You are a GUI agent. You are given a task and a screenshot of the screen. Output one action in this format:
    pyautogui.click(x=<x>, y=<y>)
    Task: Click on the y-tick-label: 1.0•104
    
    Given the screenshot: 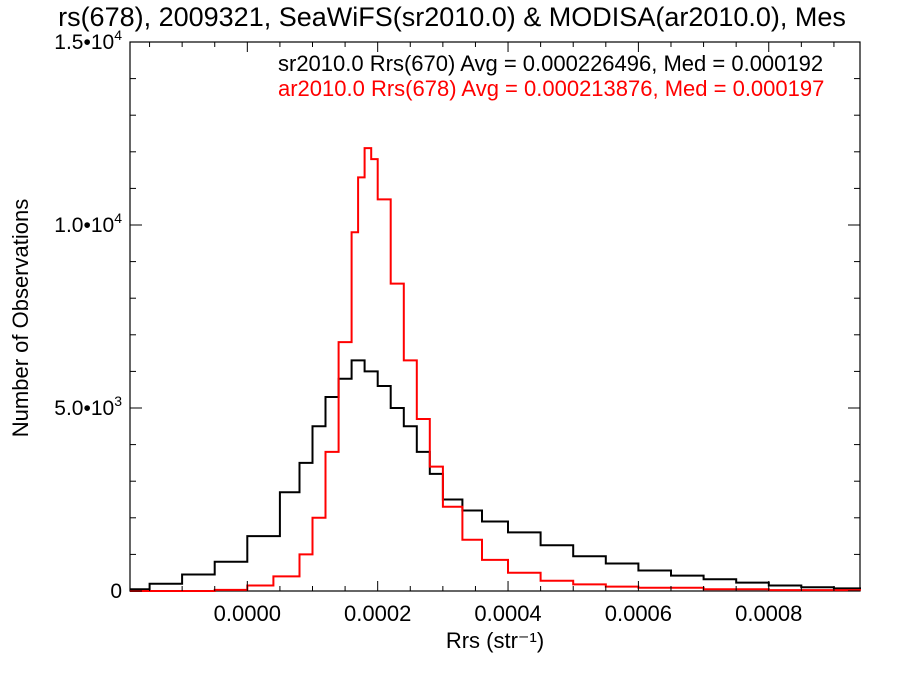 What is the action you would take?
    pyautogui.click(x=88, y=223)
    